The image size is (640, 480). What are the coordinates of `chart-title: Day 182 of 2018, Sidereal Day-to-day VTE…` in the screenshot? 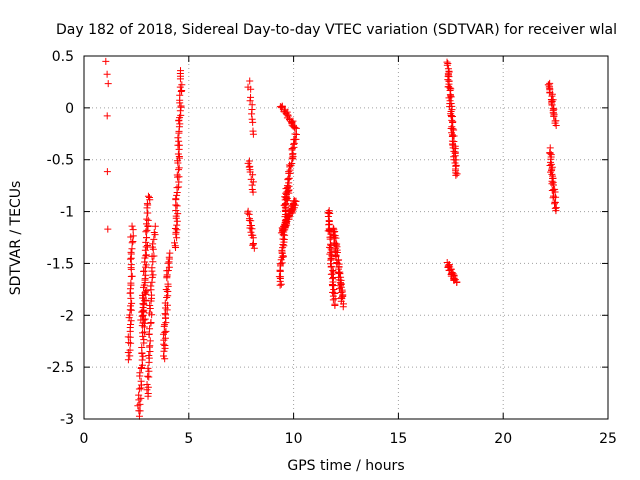 It's located at (336, 30).